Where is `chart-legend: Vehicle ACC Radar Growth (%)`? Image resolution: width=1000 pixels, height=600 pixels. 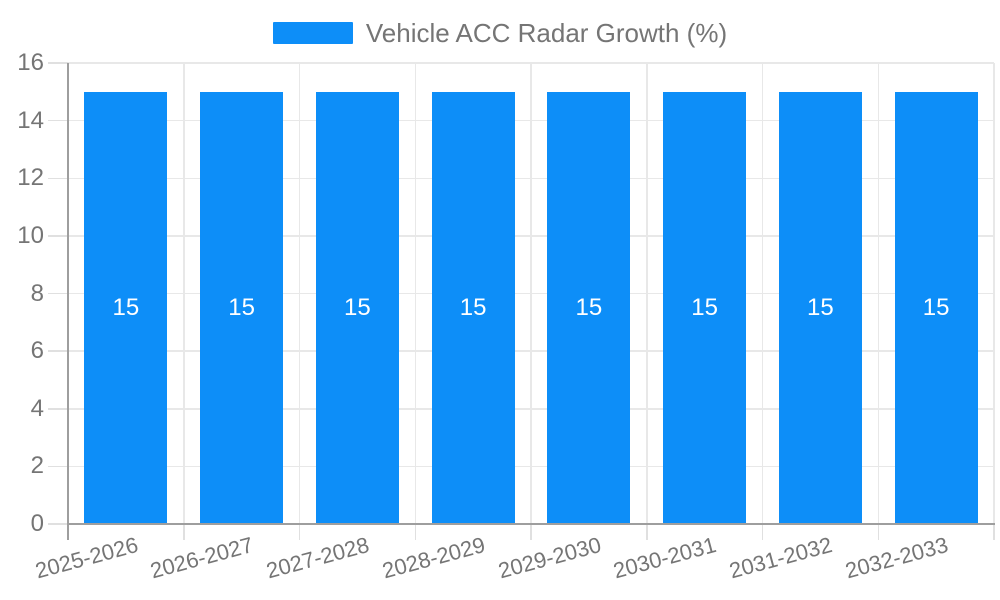
chart-legend: Vehicle ACC Radar Growth (%) is located at coordinates (500, 33).